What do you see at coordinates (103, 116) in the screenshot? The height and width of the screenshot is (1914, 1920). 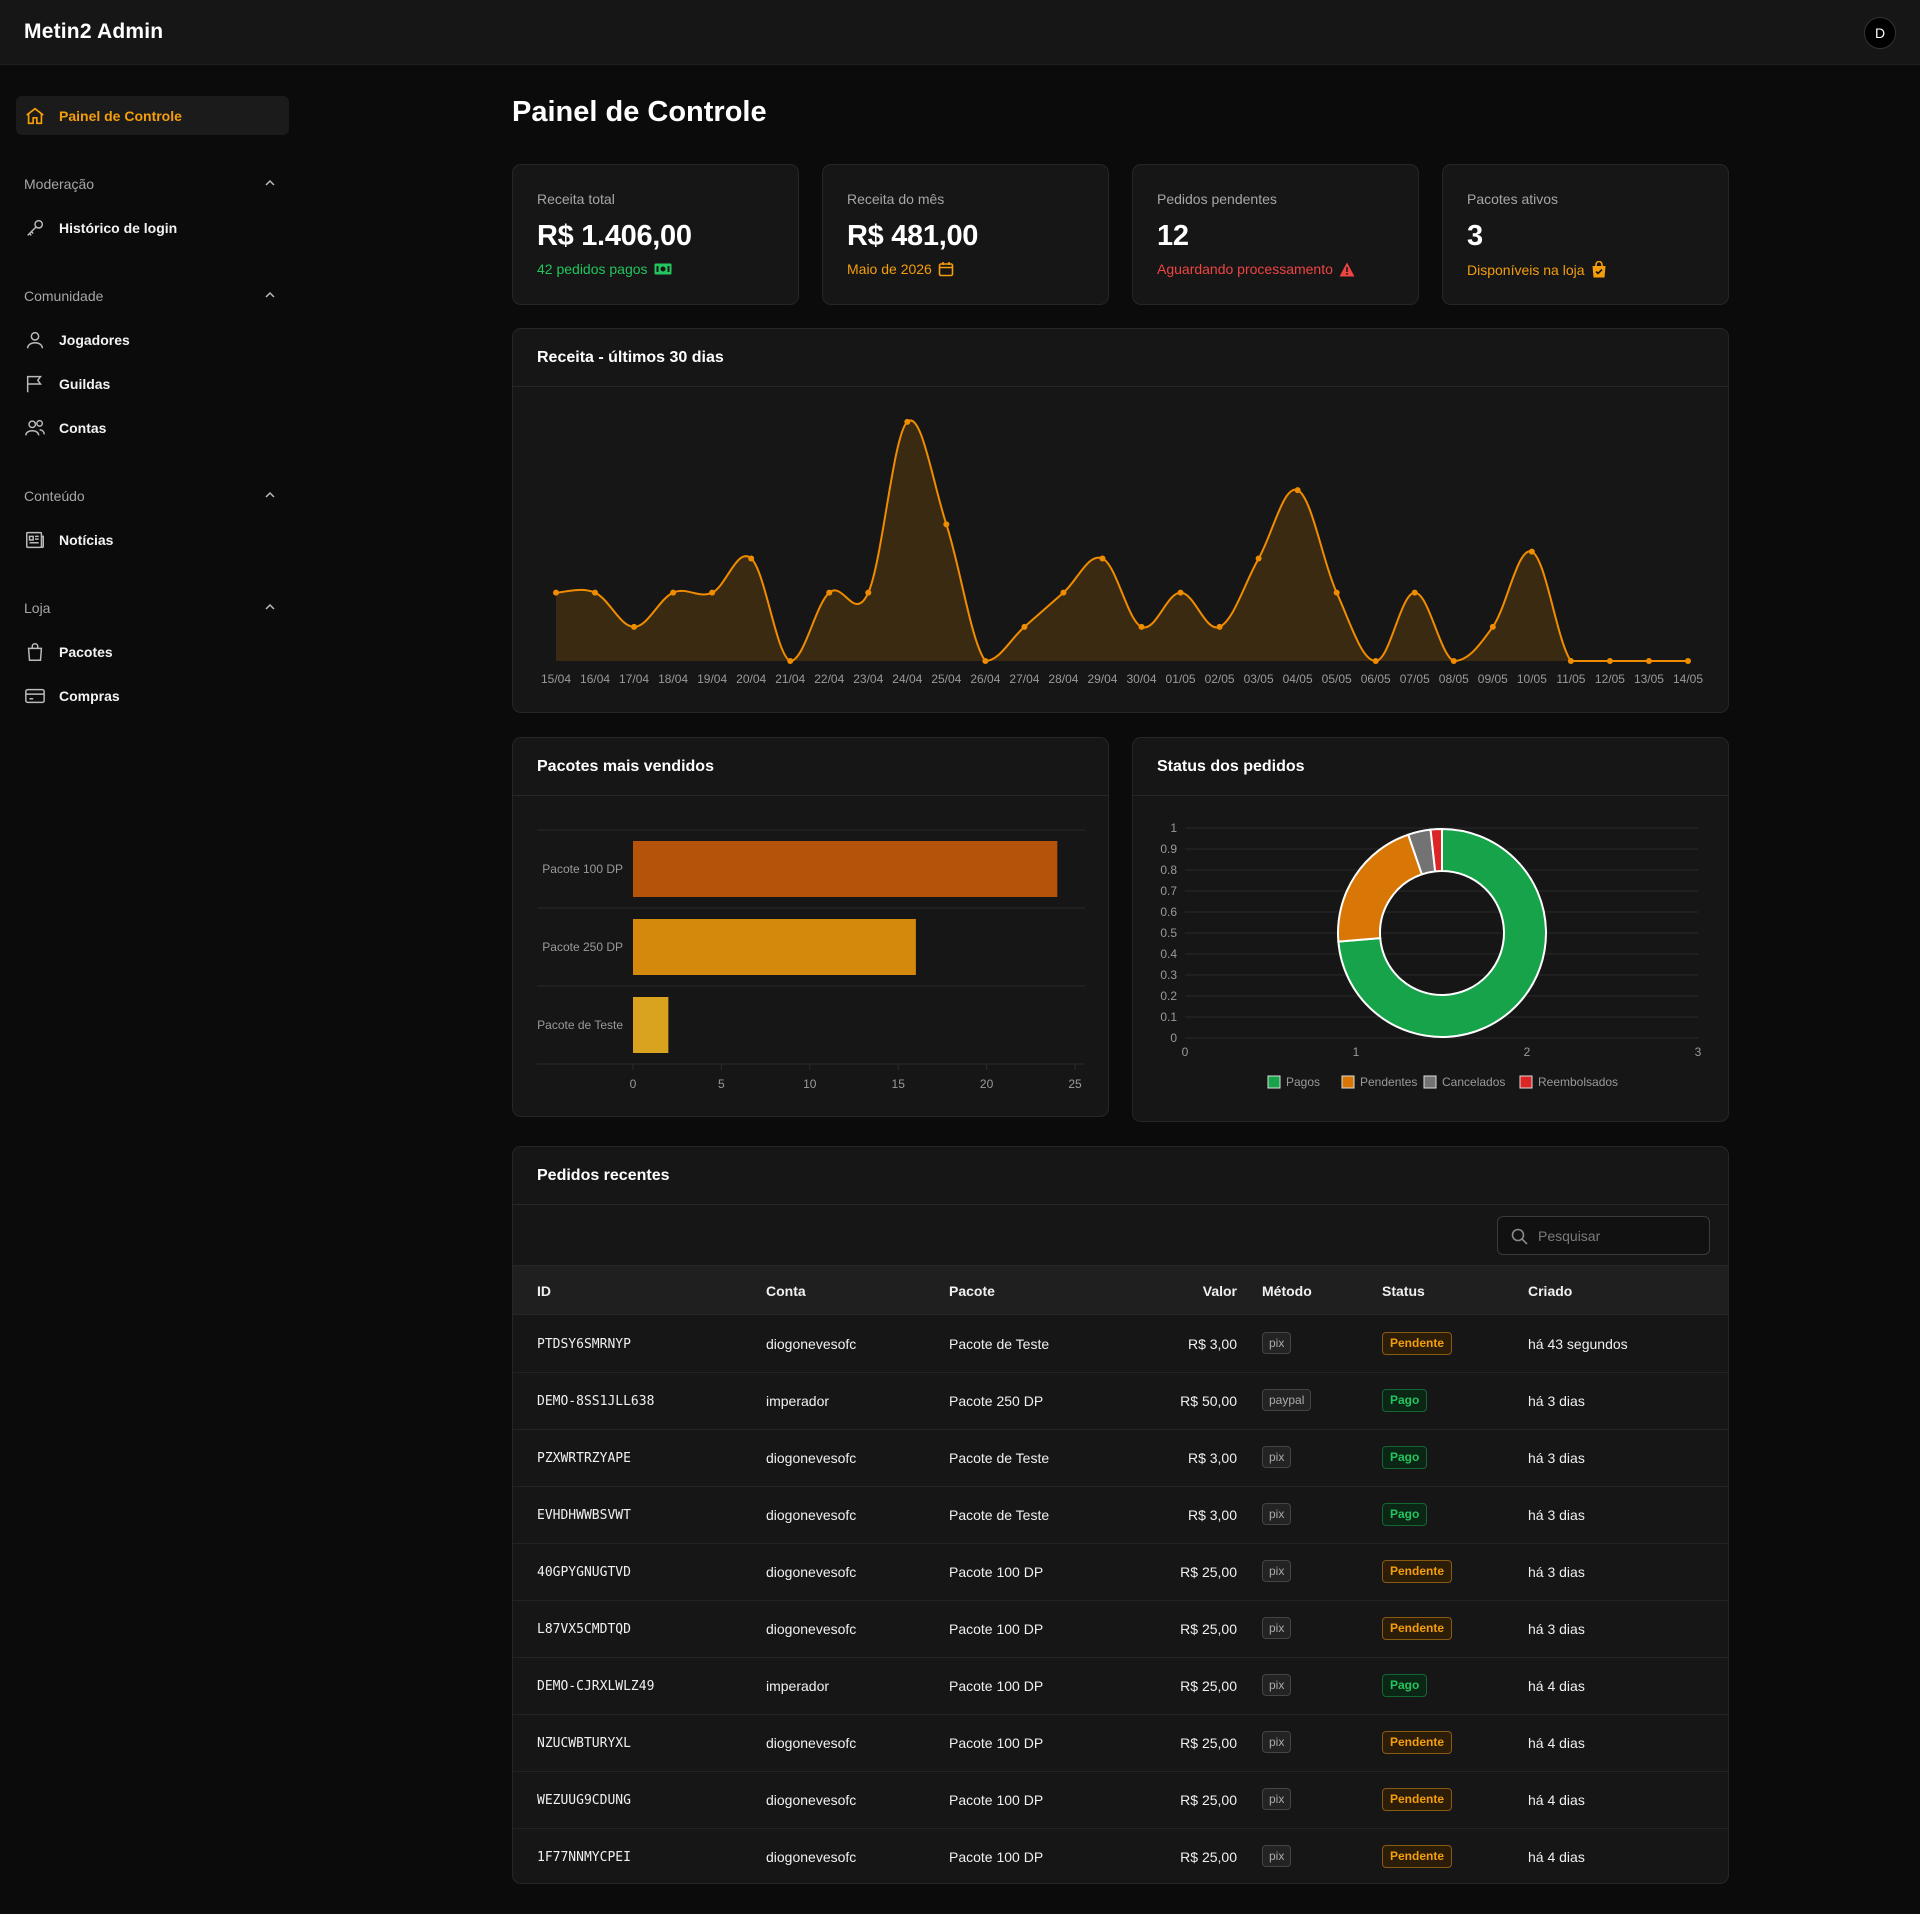 I see `sidebar-item-dashboard-link: Painel de Controle` at bounding box center [103, 116].